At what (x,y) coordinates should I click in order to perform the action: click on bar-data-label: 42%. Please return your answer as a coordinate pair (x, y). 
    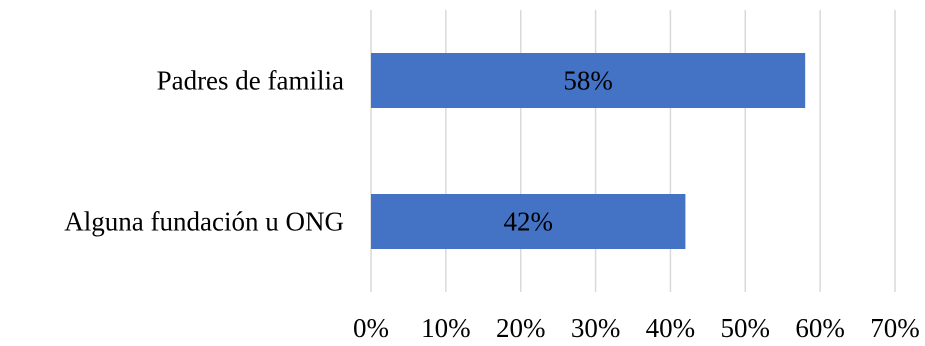
    Looking at the image, I should click on (528, 222).